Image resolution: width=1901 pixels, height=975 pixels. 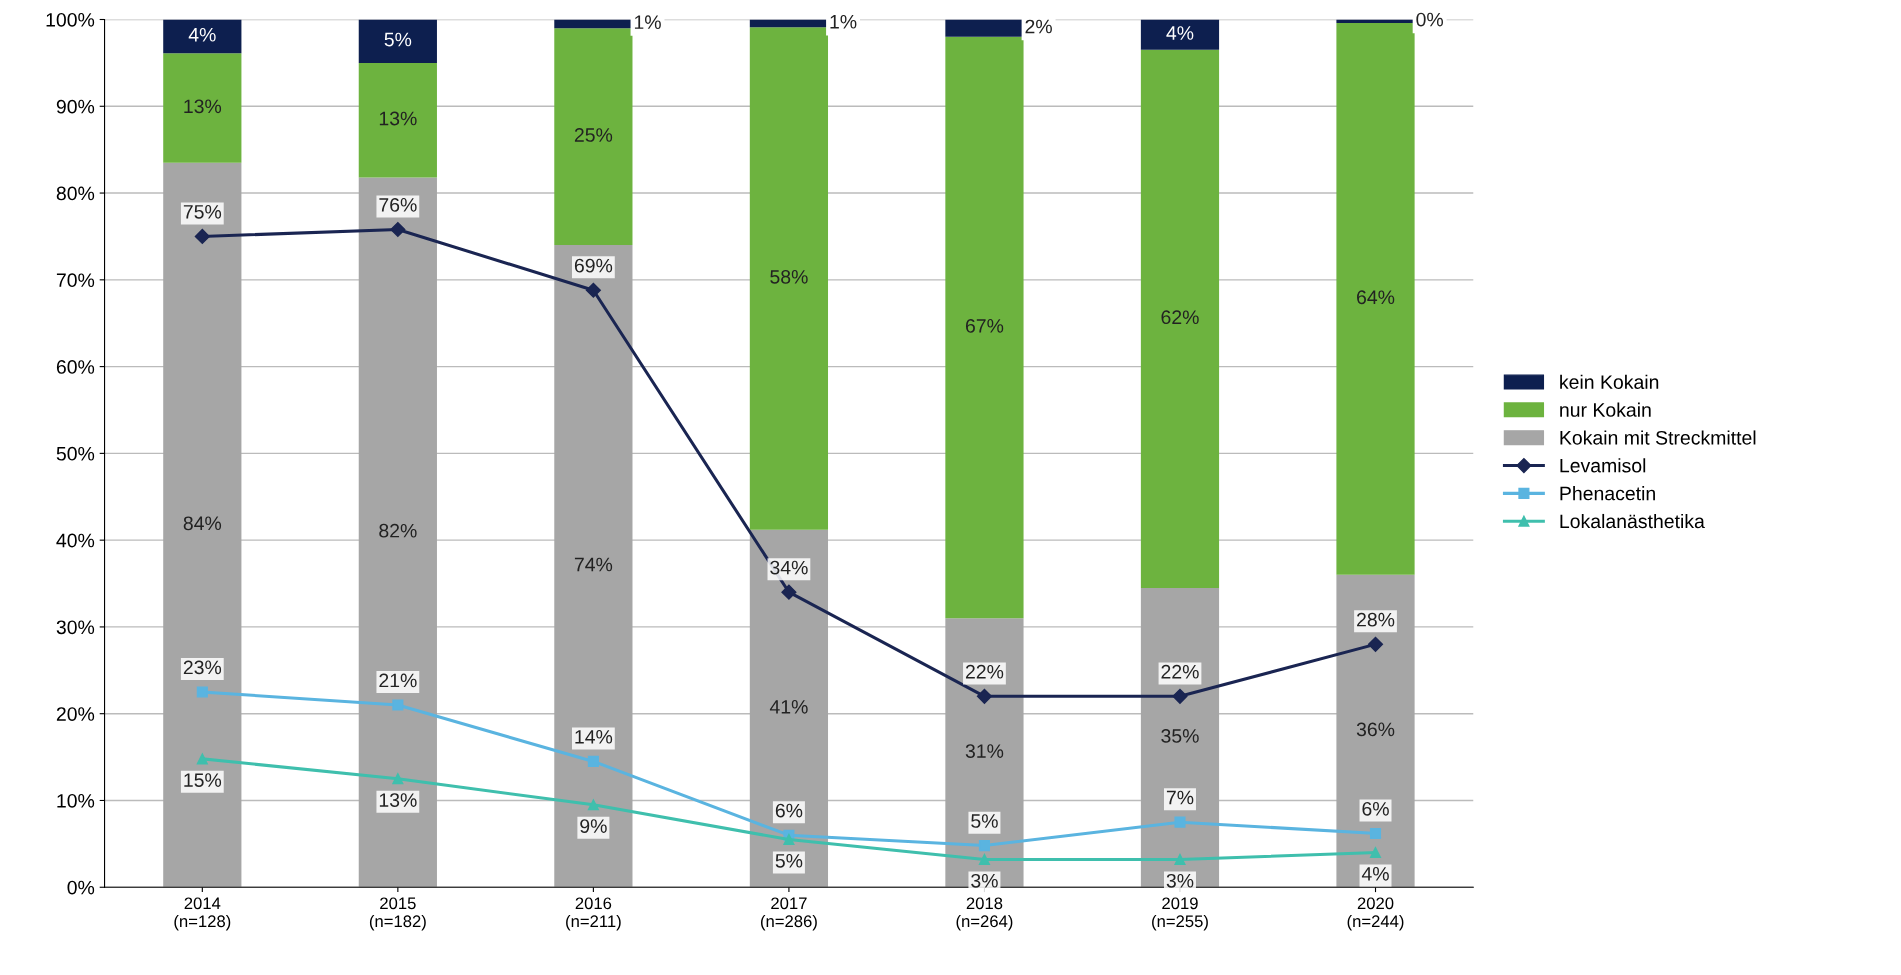 I want to click on y-tick-label: 60%, so click(x=75, y=367).